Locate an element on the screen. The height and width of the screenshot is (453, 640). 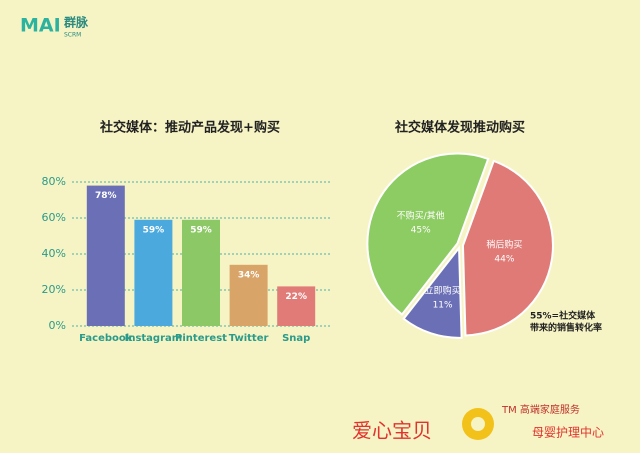
slice-label: 稍后购买 is located at coordinates (504, 245).